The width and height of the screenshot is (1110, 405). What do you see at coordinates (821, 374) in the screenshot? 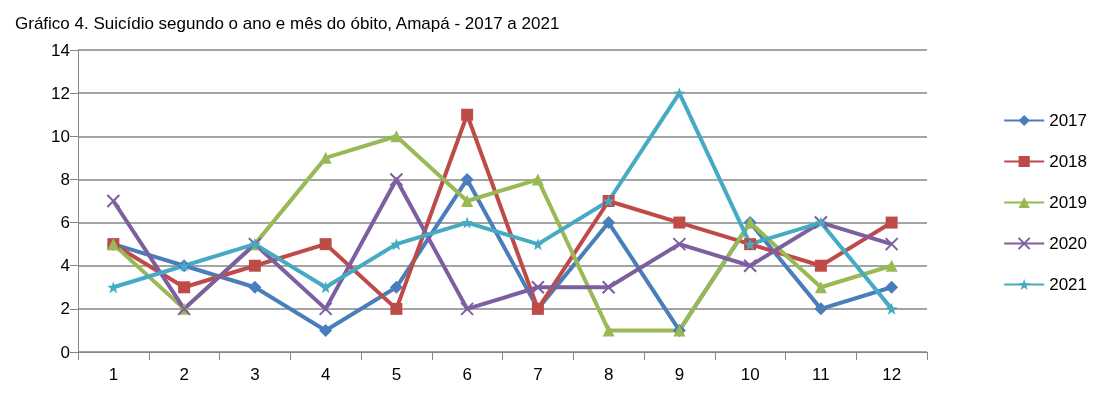
I see `x-tick-label: 11` at bounding box center [821, 374].